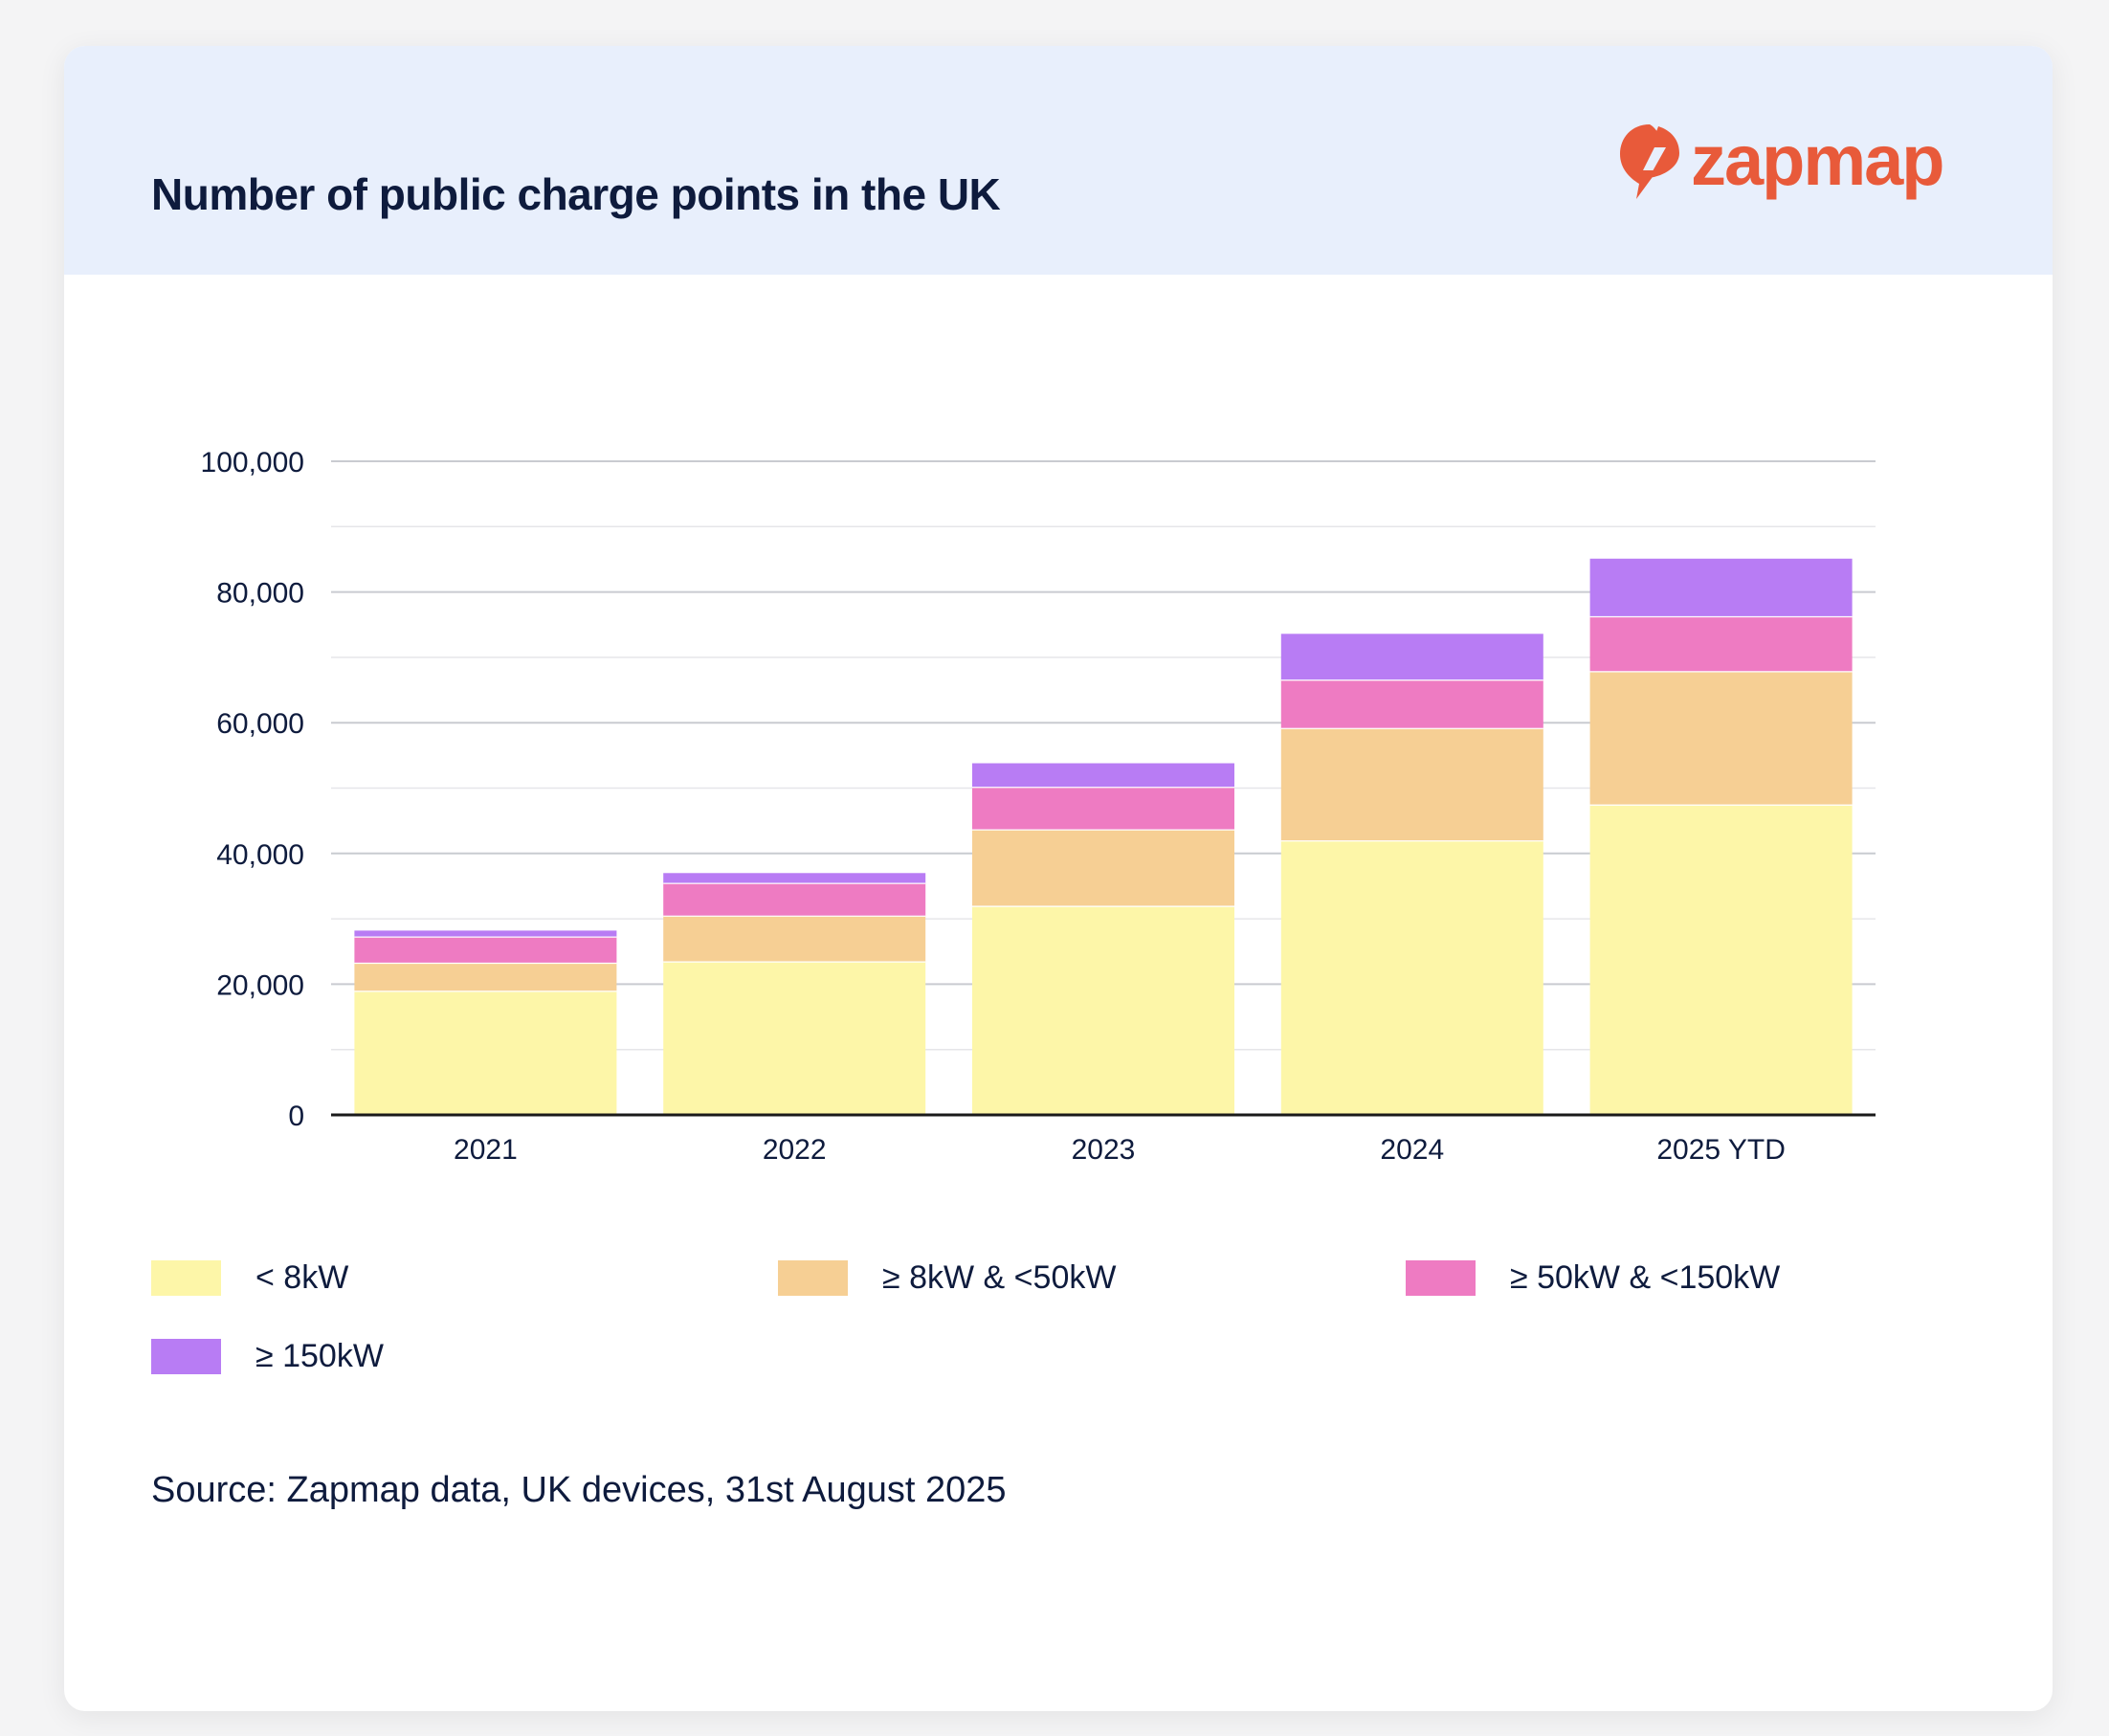  What do you see at coordinates (1649, 161) in the screenshot?
I see `bolt-icon` at bounding box center [1649, 161].